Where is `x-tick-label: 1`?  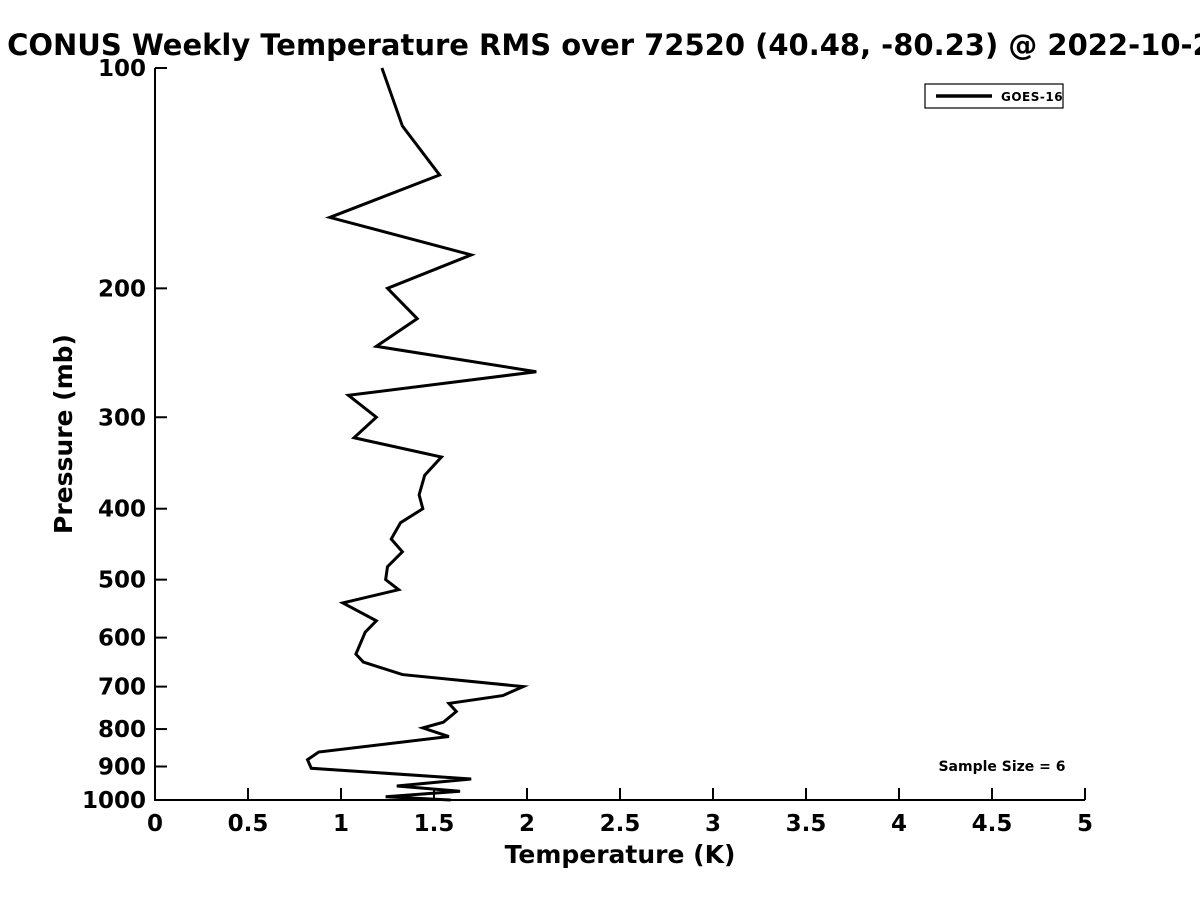
x-tick-label: 1 is located at coordinates (341, 824).